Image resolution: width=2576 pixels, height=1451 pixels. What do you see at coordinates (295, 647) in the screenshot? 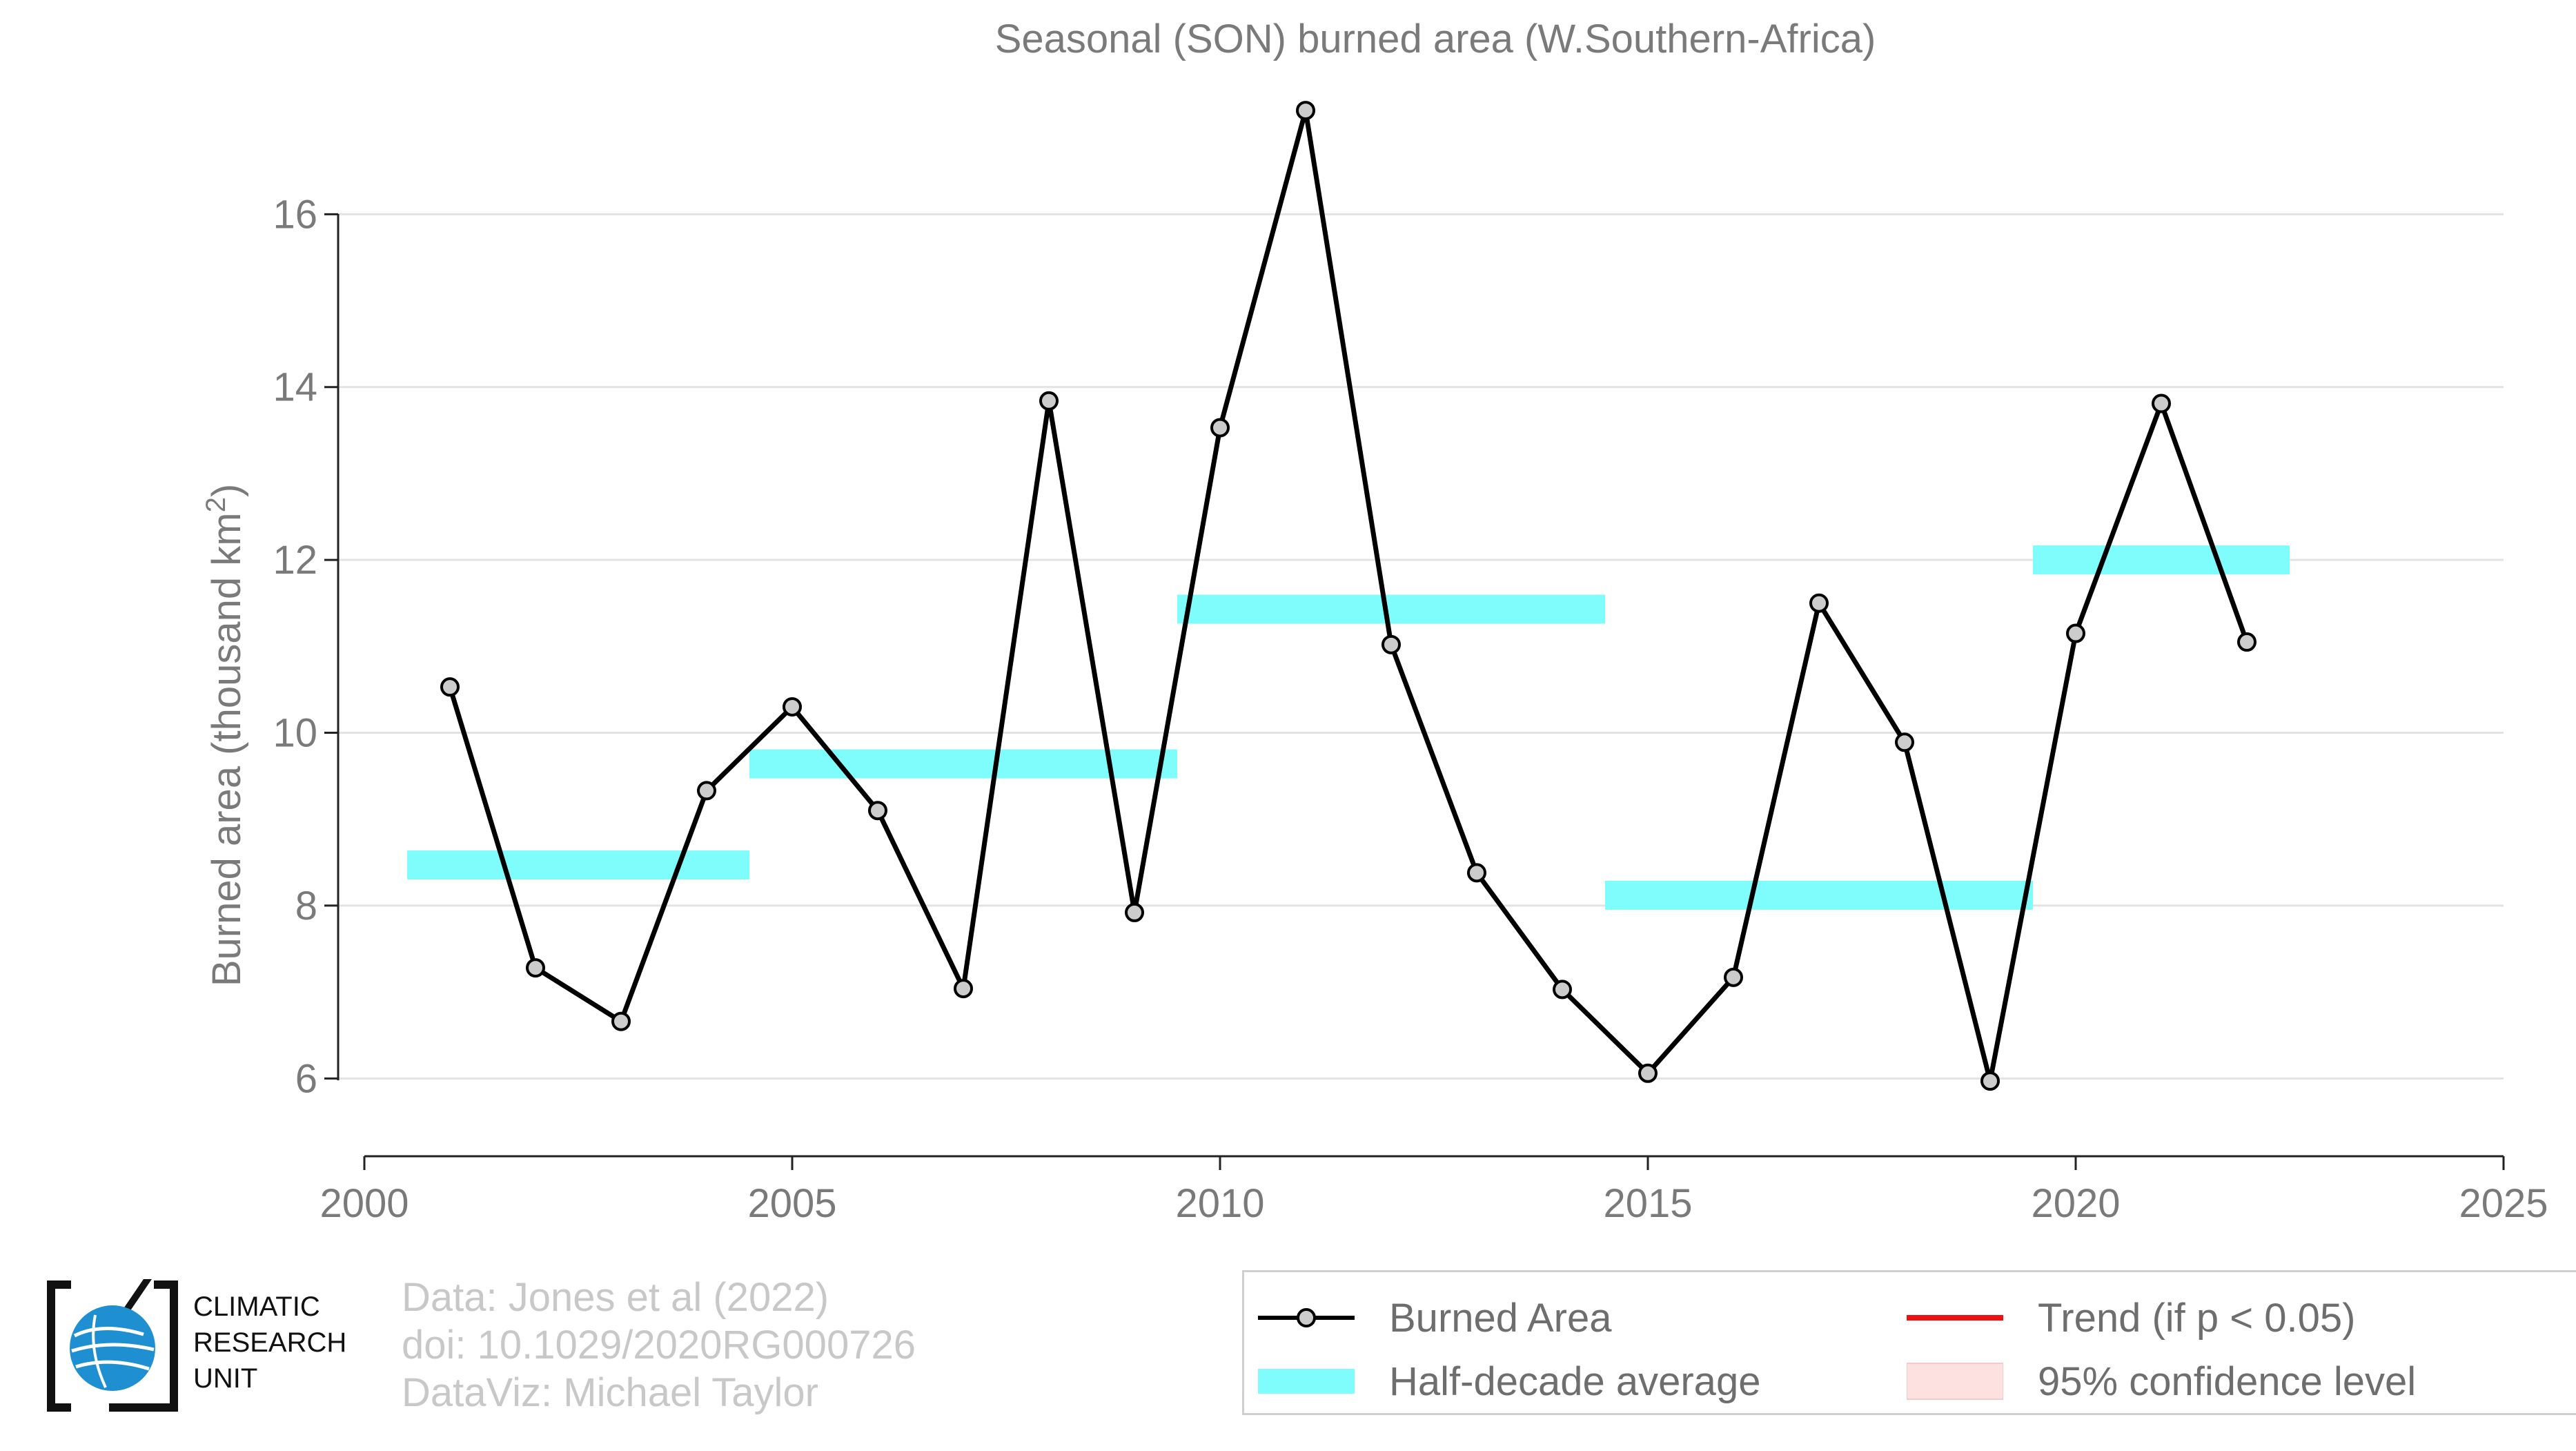
I see `y-tick-labels: 6 8 10 12 14 16` at bounding box center [295, 647].